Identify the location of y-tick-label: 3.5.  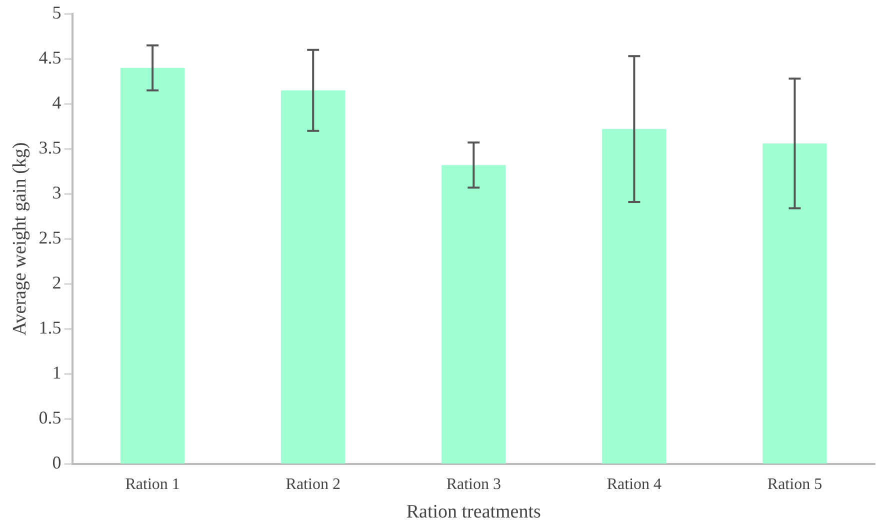
(50, 148).